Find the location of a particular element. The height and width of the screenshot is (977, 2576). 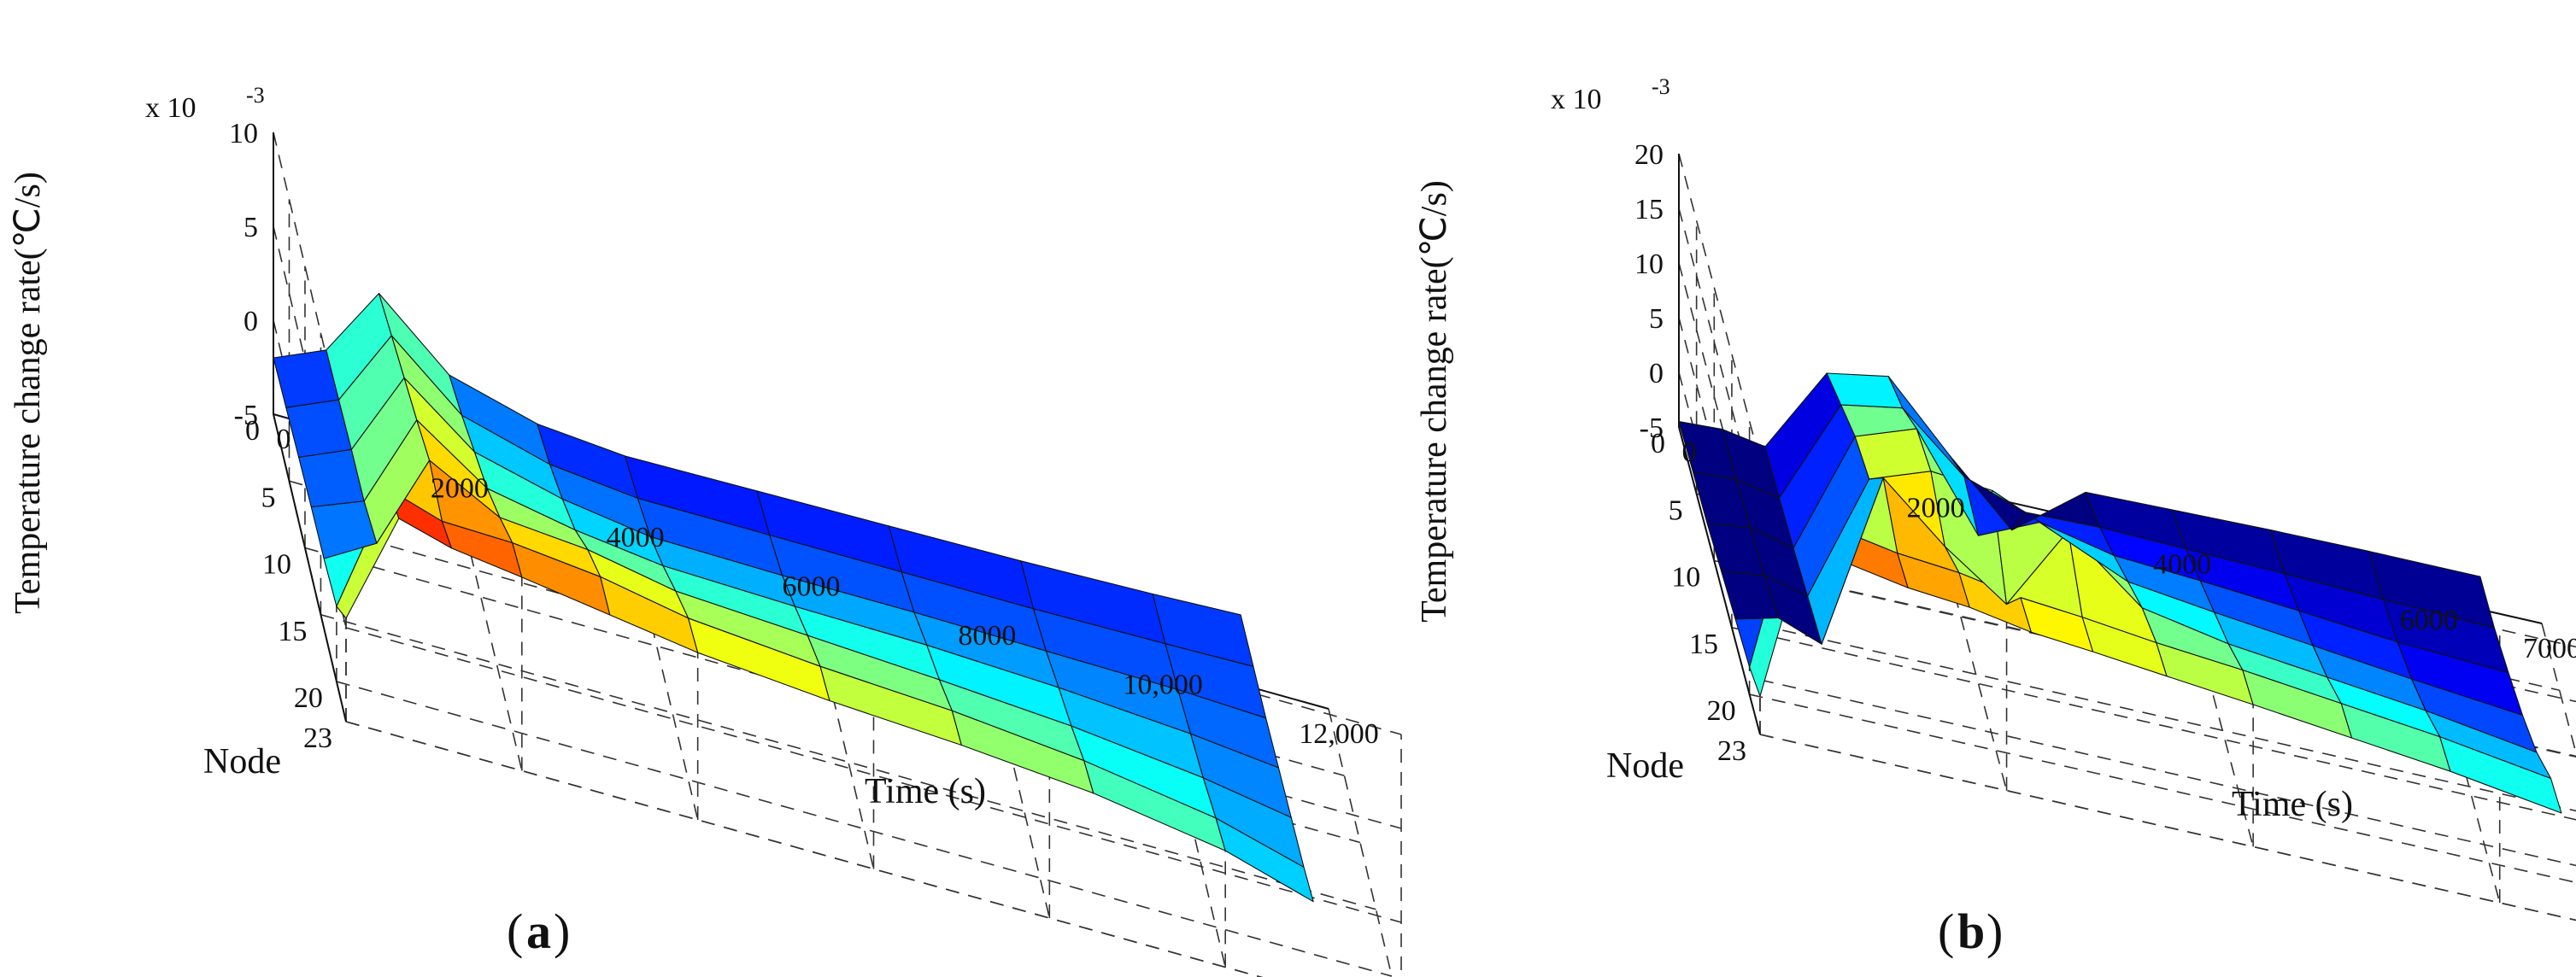

panel-a-multiplier: x 10 is located at coordinates (171, 108).